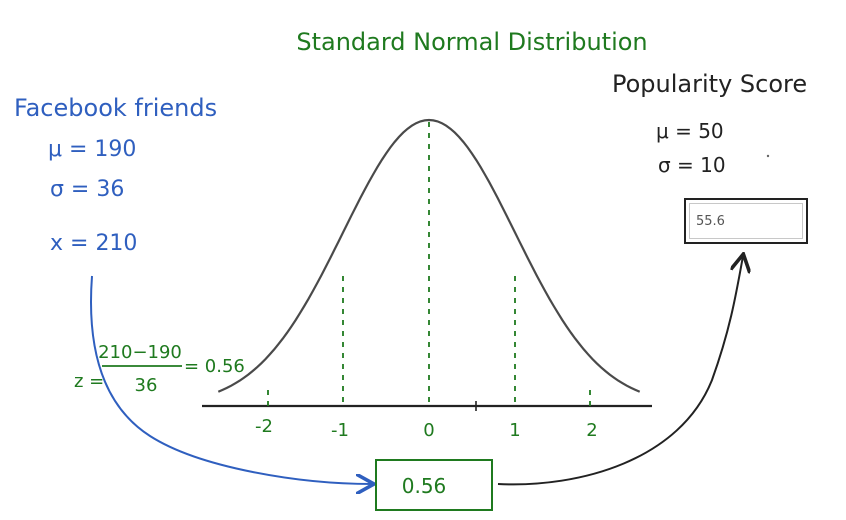 This screenshot has width=846, height=520. What do you see at coordinates (340, 430) in the screenshot?
I see `tick-label-minus-1: -1` at bounding box center [340, 430].